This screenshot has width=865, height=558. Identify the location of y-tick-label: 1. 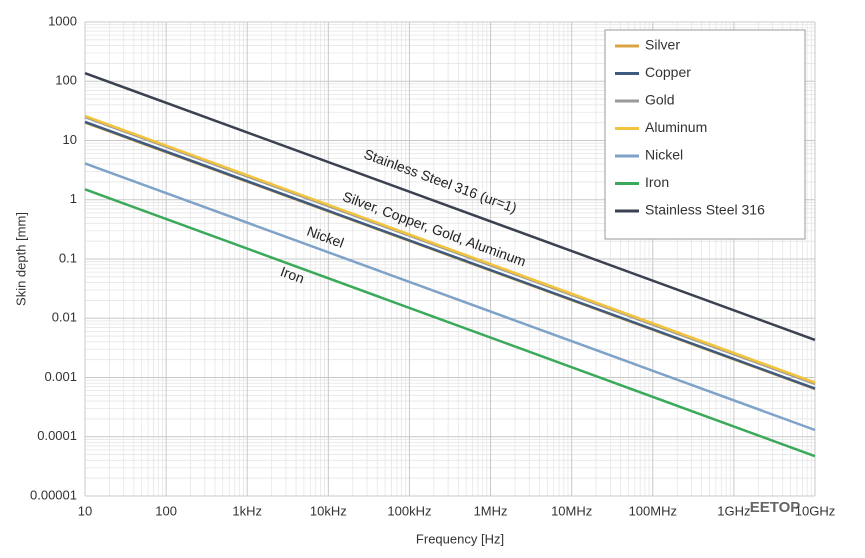
(73, 198).